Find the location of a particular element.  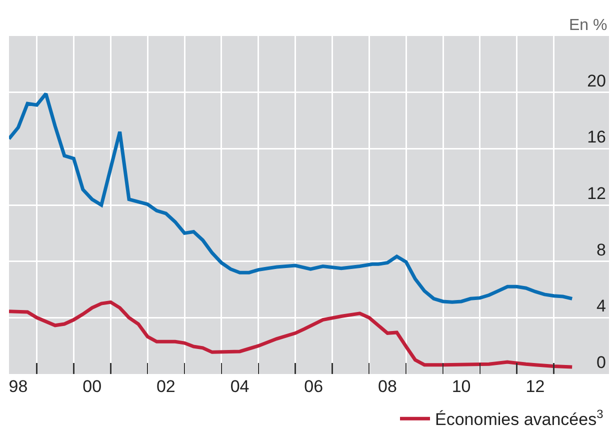

y-axis-title: En % is located at coordinates (588, 25).